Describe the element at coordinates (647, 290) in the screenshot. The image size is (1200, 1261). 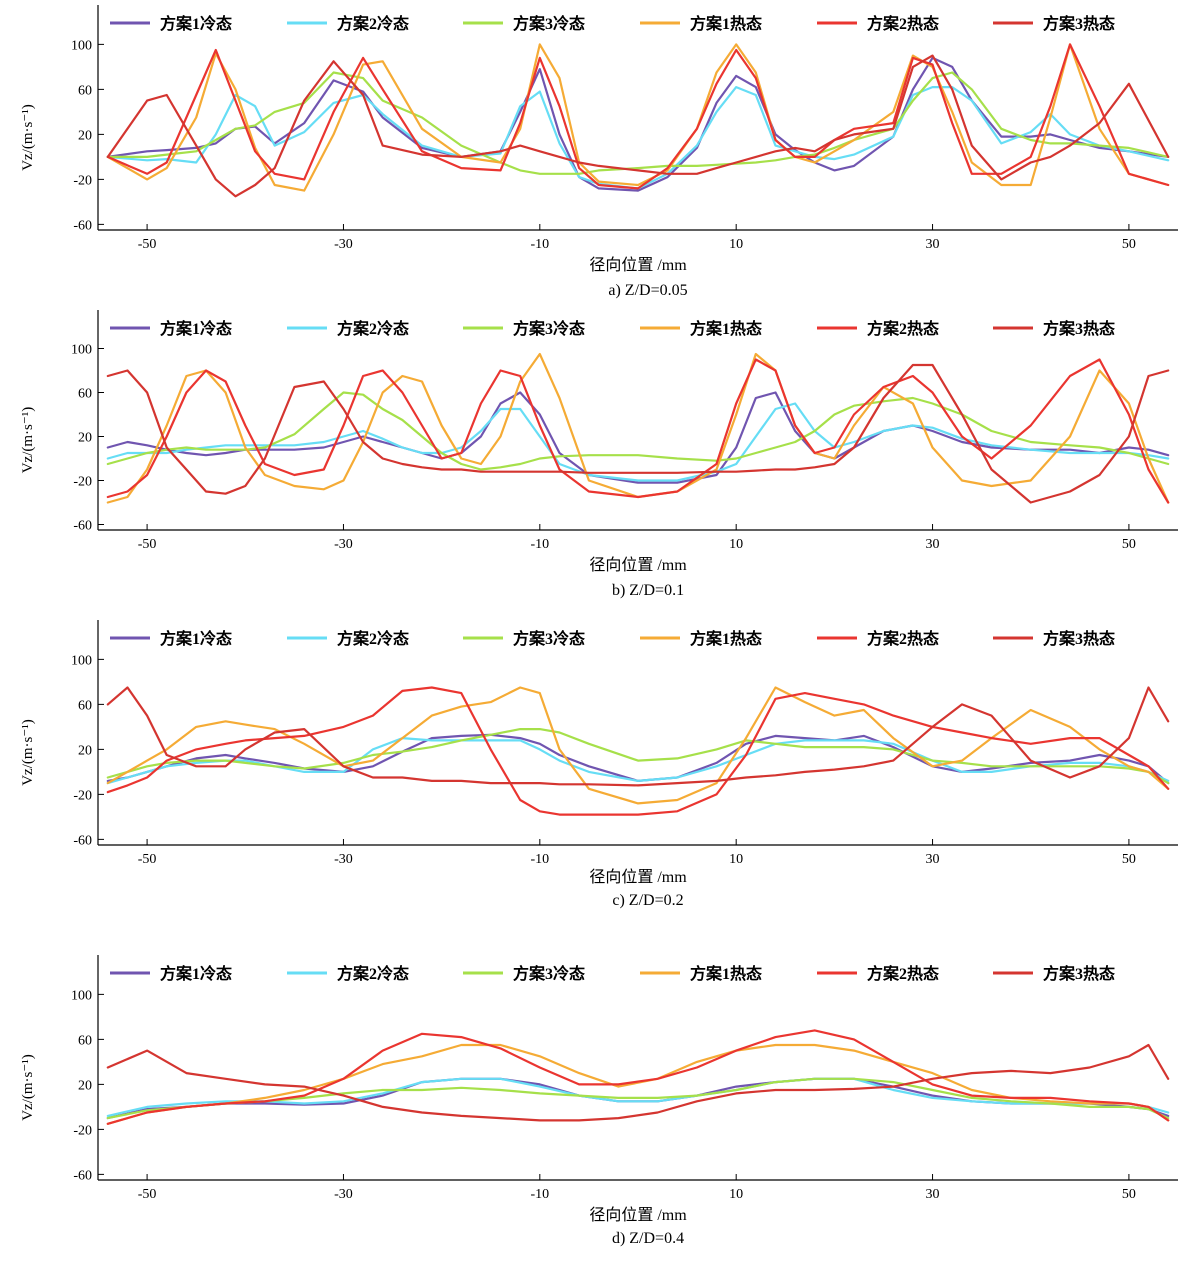
I see `panel-caption: a) Z/D=0.05` at that location.